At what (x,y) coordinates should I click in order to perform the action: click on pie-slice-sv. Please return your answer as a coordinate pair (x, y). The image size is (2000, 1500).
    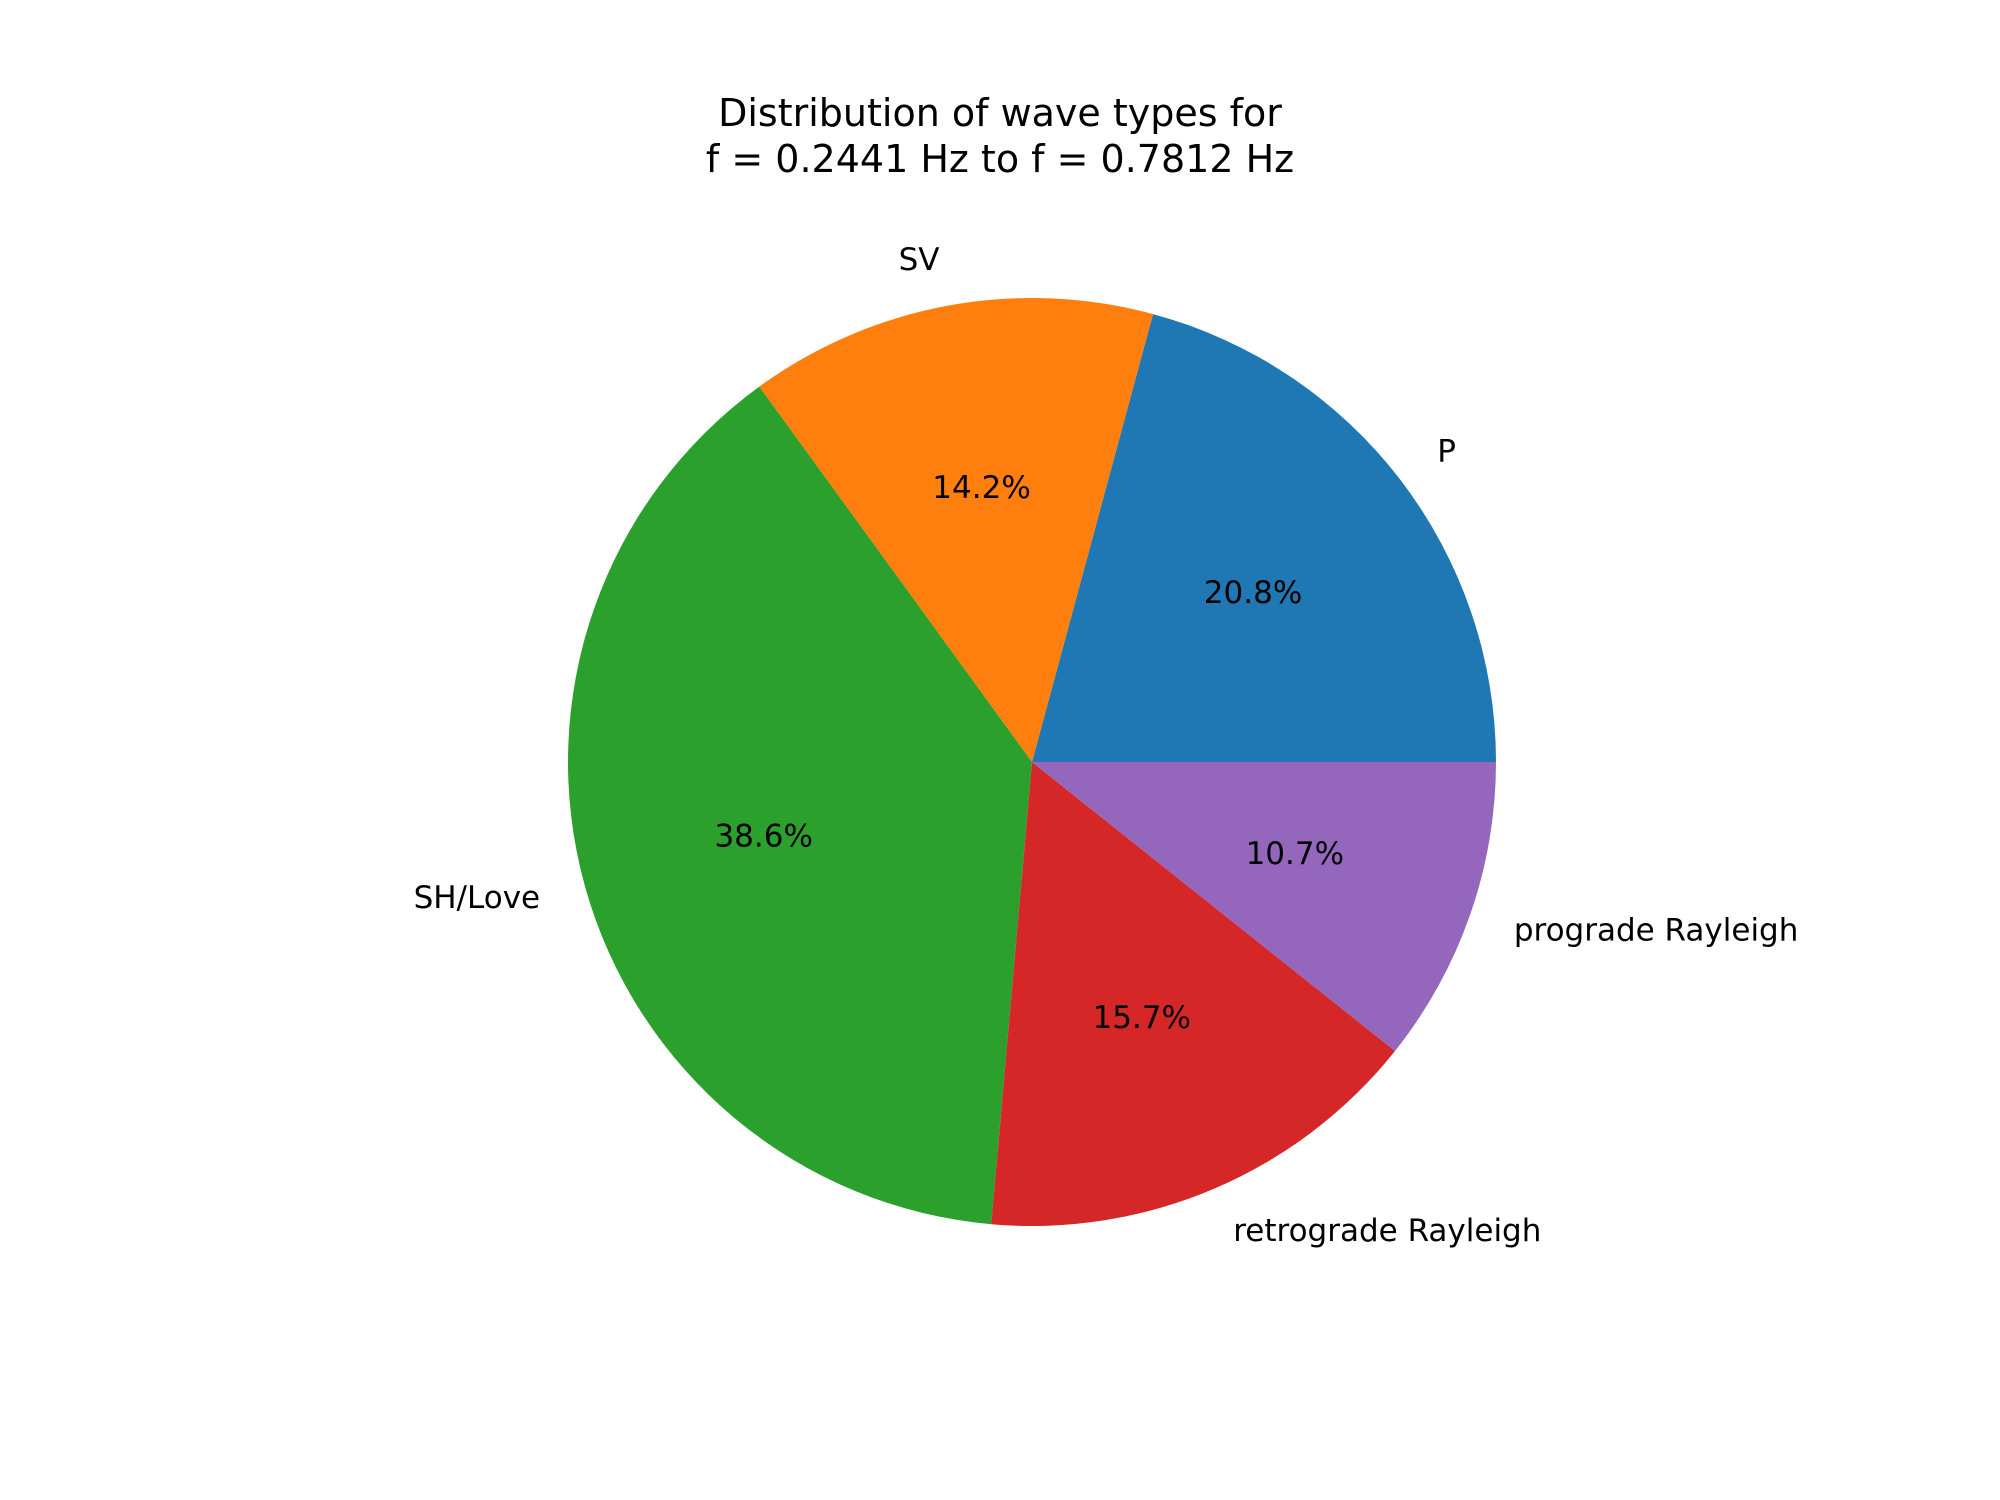
    Looking at the image, I should click on (956, 530).